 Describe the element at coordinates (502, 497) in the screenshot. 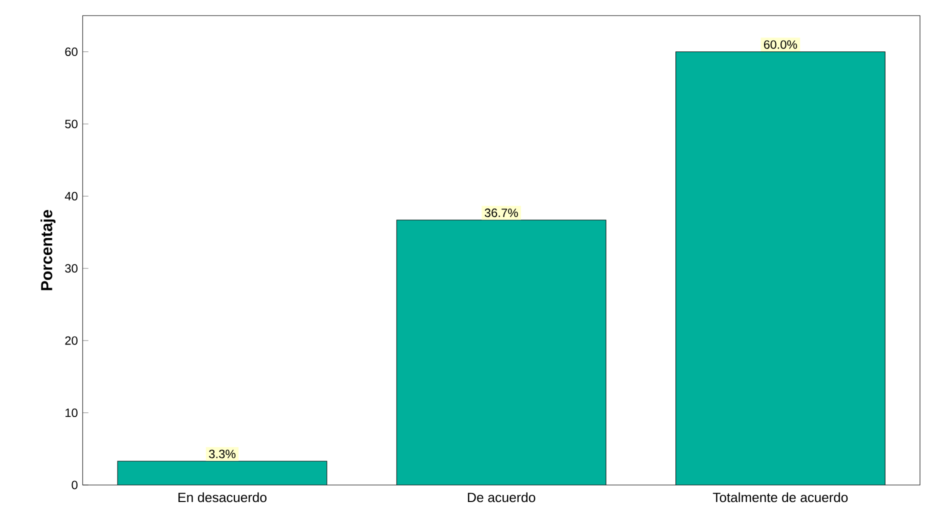

I see `x-tick-label: De acuerdo` at that location.